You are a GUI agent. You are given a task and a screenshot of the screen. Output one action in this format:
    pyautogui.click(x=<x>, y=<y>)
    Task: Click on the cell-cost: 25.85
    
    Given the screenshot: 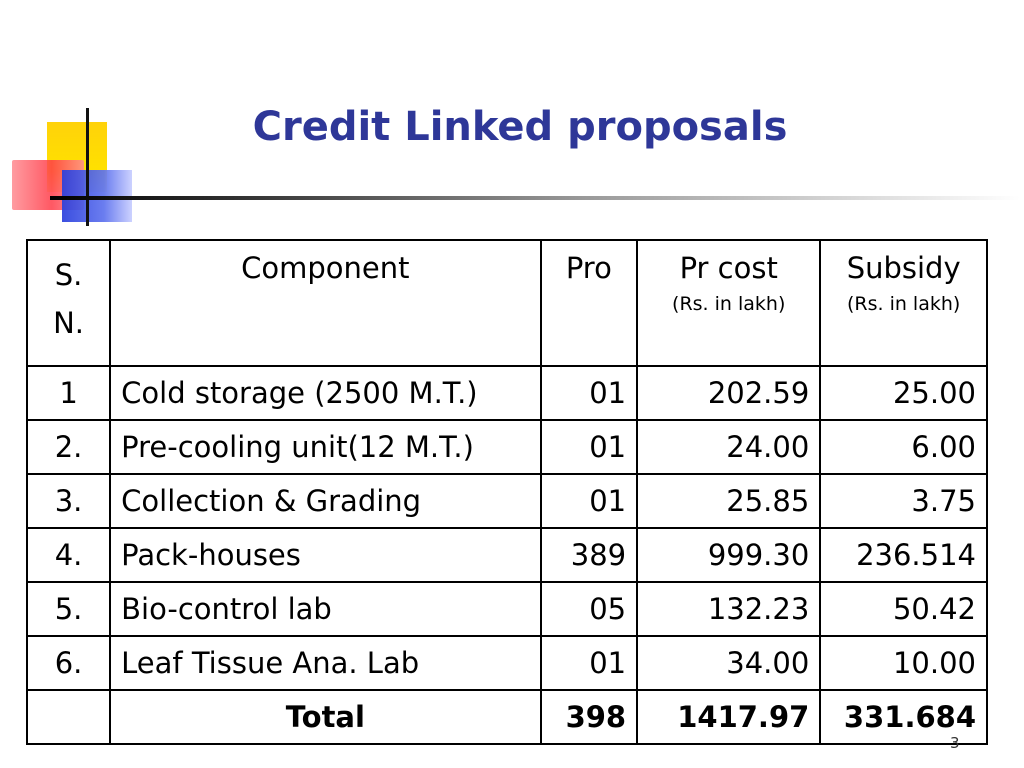 What is the action you would take?
    pyautogui.click(x=729, y=501)
    